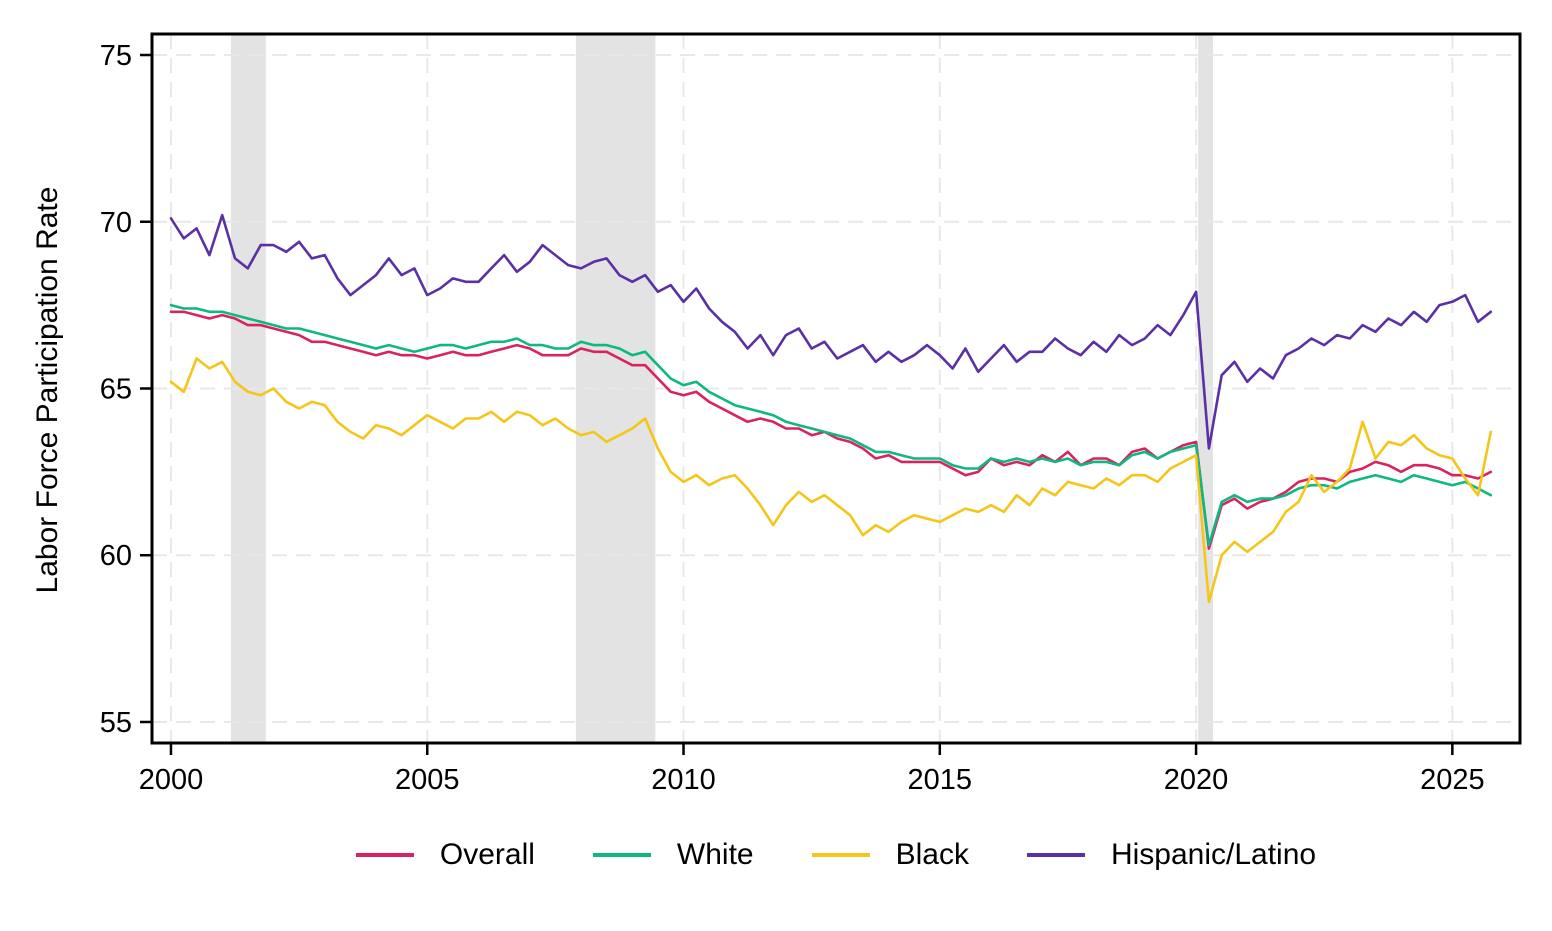 The height and width of the screenshot is (931, 1552). I want to click on x-tick-label-2010: 2010, so click(683, 780).